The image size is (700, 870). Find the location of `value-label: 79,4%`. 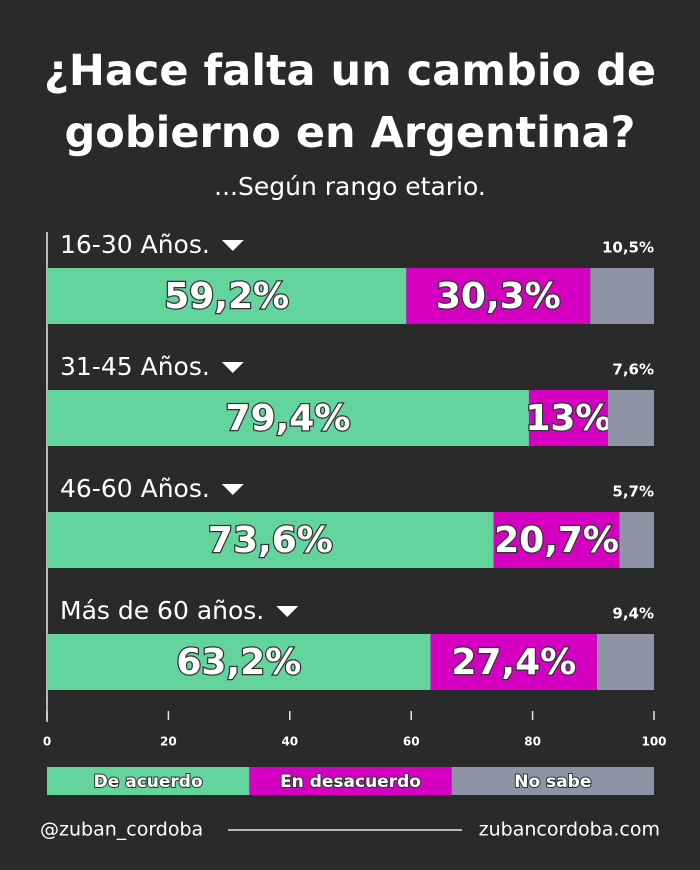

value-label: 79,4% is located at coordinates (288, 418).